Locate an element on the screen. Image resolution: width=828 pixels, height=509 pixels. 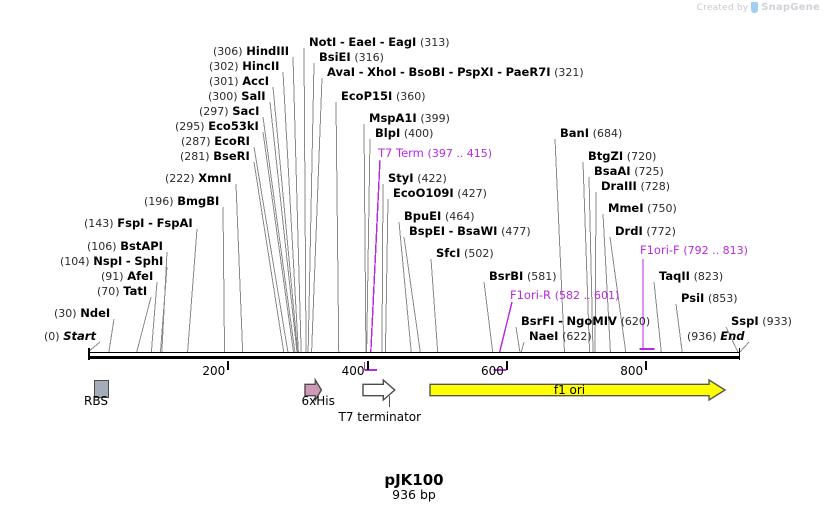
enzyme-name: BstAPI is located at coordinates (141, 246).